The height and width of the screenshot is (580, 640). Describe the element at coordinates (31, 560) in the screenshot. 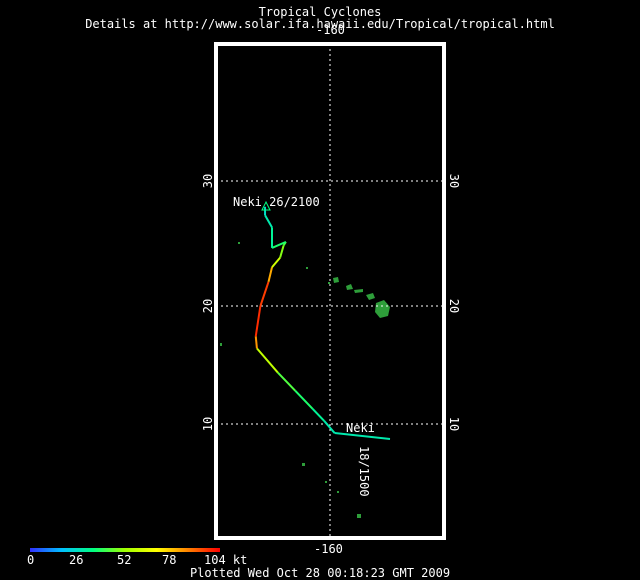

I see `colorbar-tick-0: 0` at that location.